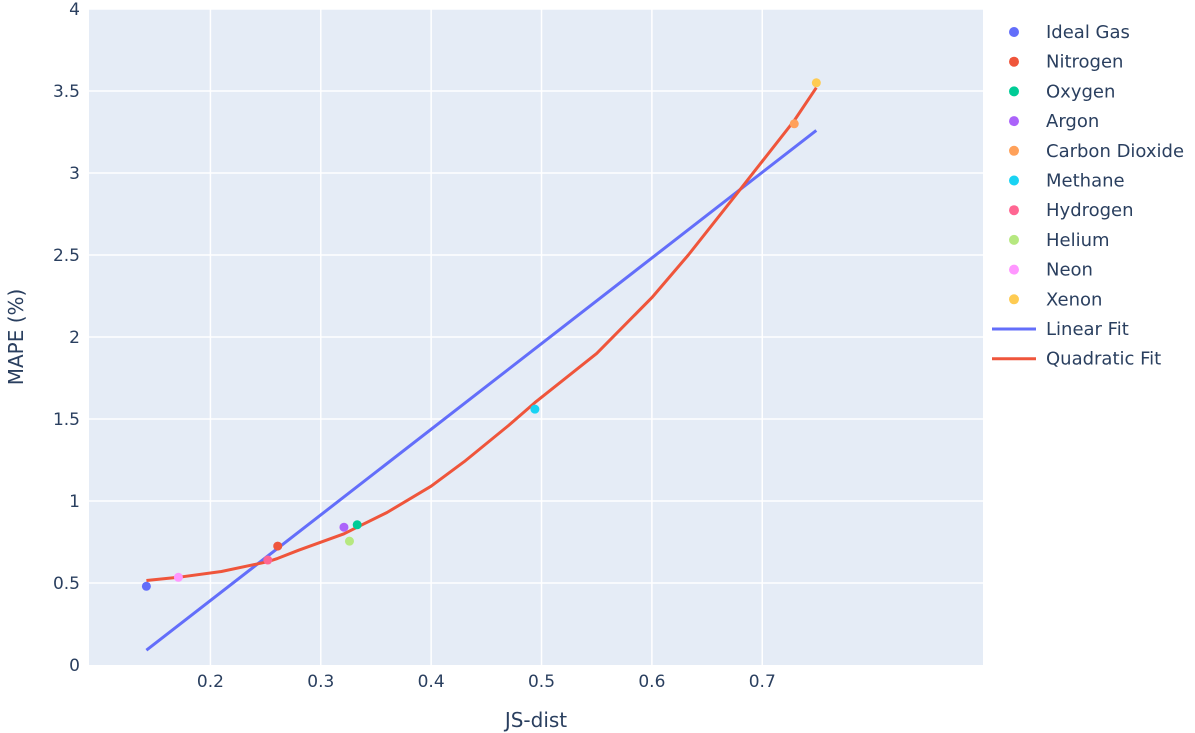 The image size is (1195, 733). Describe the element at coordinates (486, 682) in the screenshot. I see `x-tick-labels: 0.2 0.3 0.4 0.5 0.6 0.7` at that location.